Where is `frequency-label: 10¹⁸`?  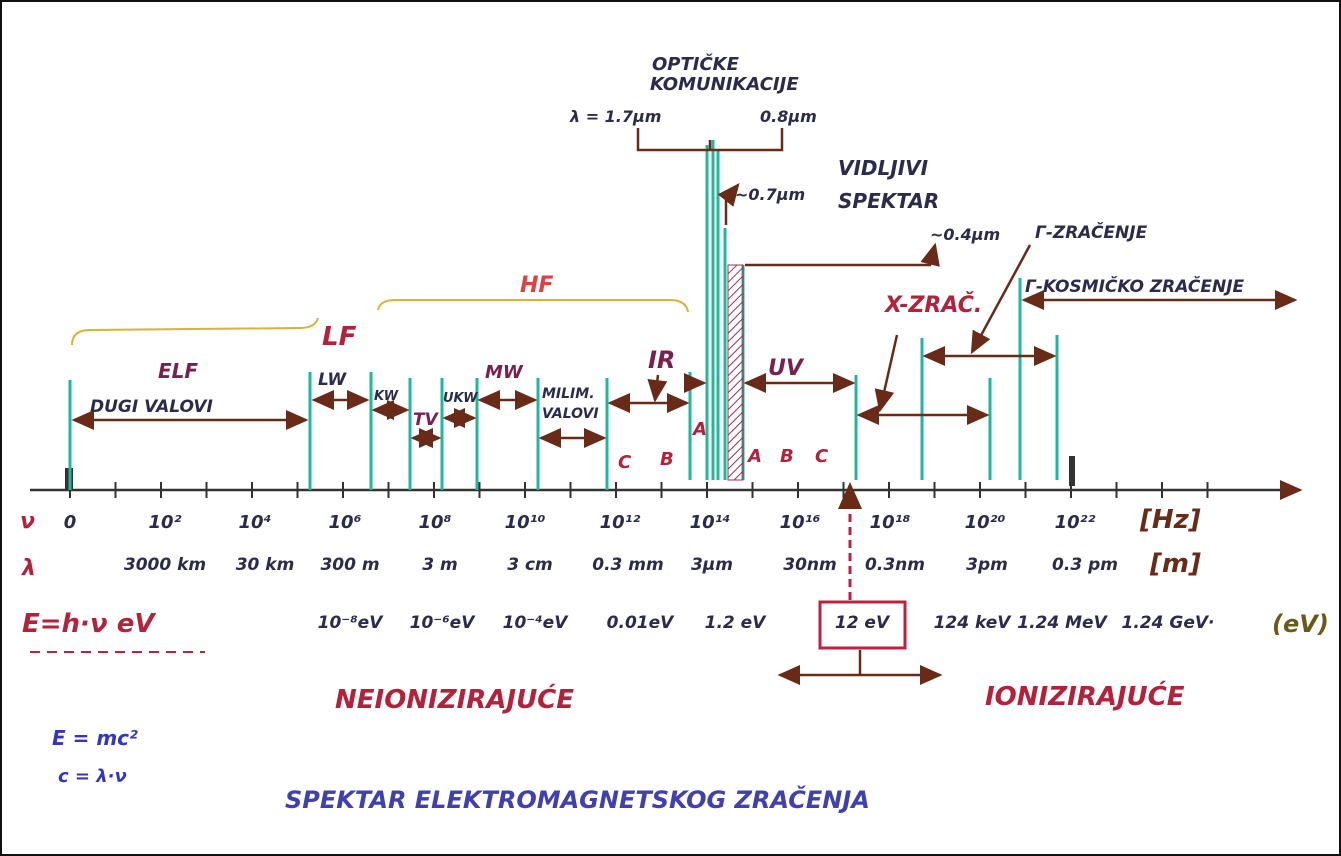
frequency-label: 10¹⁸ is located at coordinates (890, 522).